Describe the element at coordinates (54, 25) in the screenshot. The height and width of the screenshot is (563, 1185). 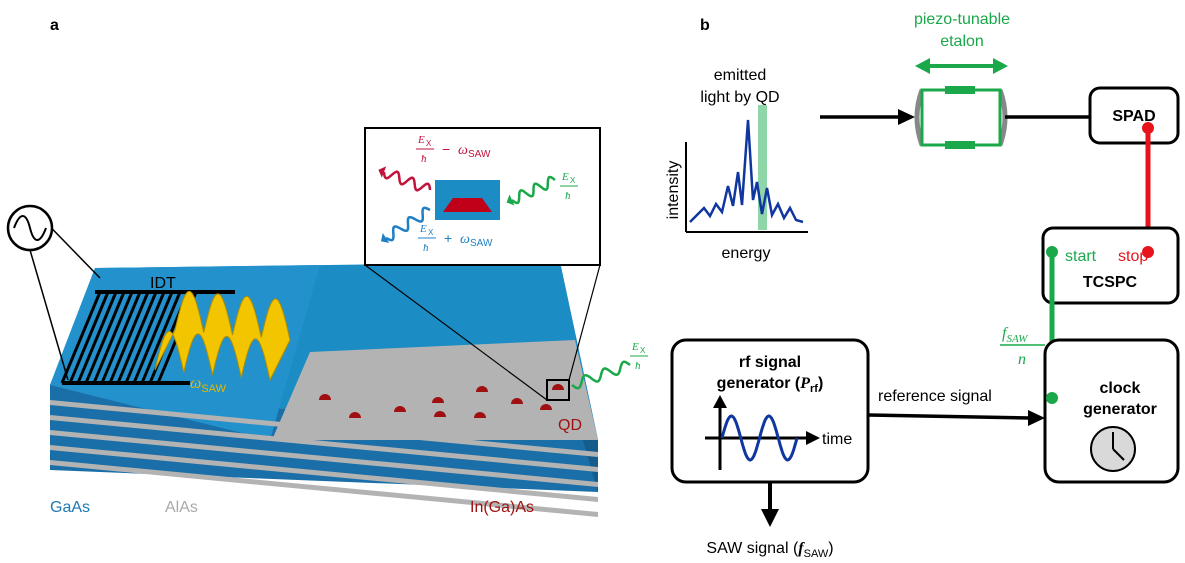
I see `panel-label: a` at that location.